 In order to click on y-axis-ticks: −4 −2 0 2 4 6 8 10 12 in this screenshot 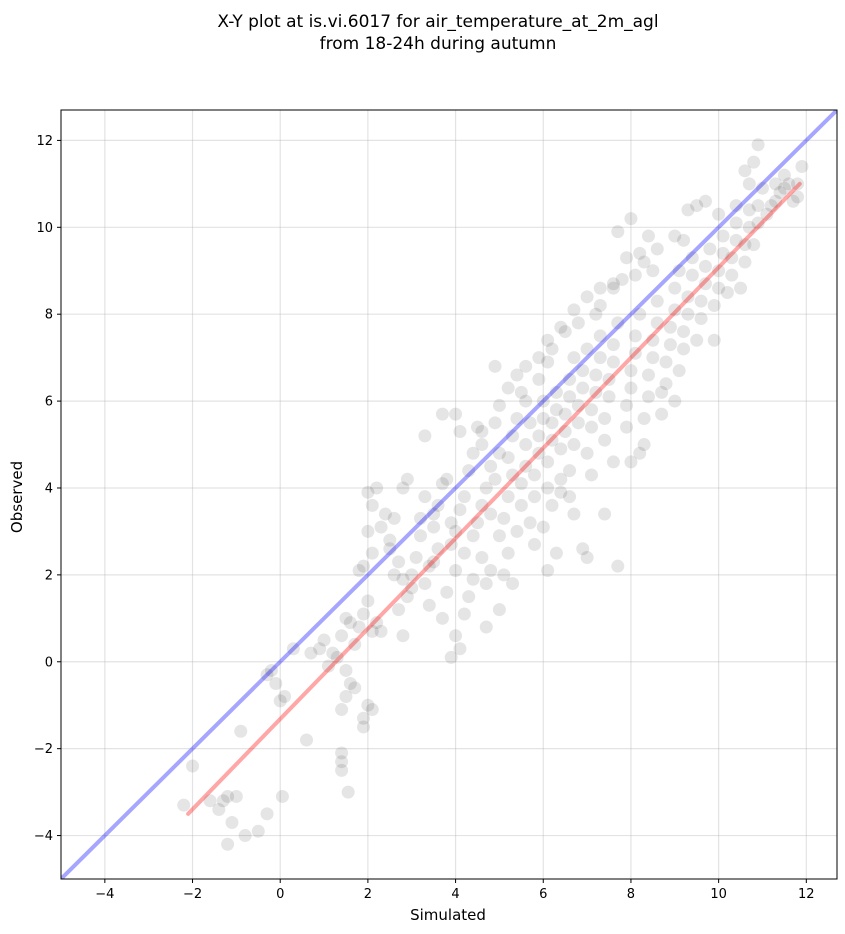, I will do `click(47, 489)`.